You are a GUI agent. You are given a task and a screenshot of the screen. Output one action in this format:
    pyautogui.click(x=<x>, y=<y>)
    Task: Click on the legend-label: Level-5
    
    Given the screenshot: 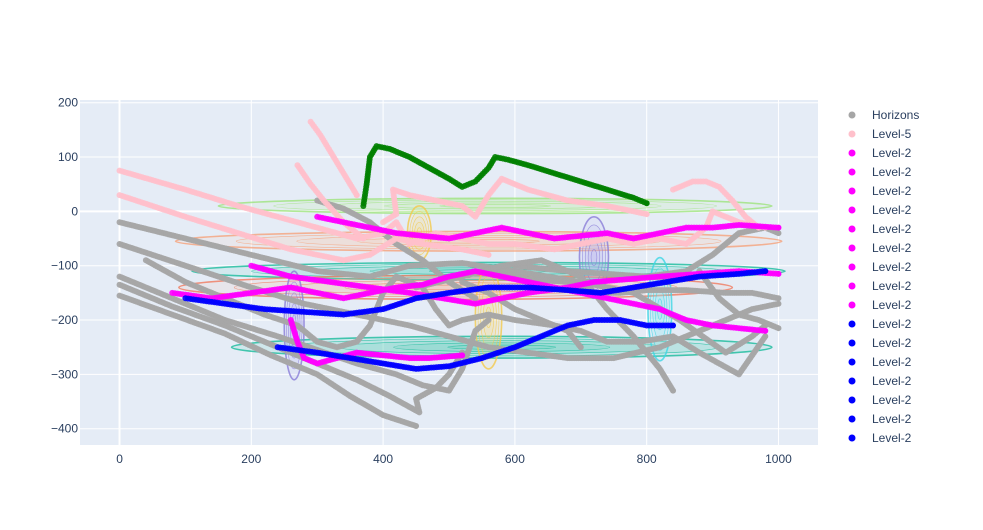 What is the action you would take?
    pyautogui.click(x=892, y=134)
    